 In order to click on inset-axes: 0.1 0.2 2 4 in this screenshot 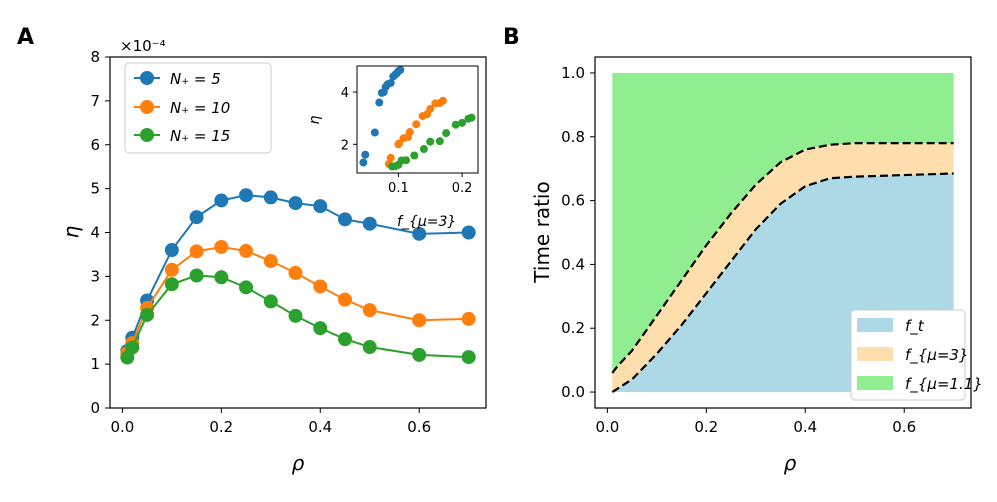, I will do `click(407, 141)`.